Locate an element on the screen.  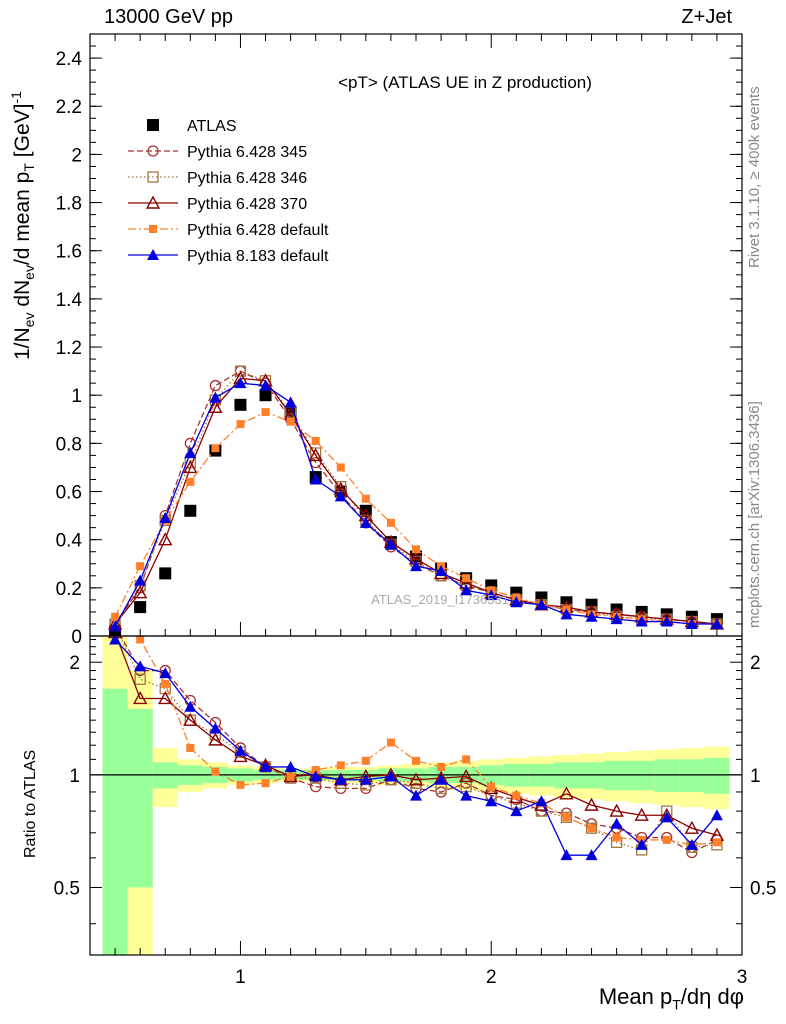
main-ytick-label: 2.2 is located at coordinates (69, 107).